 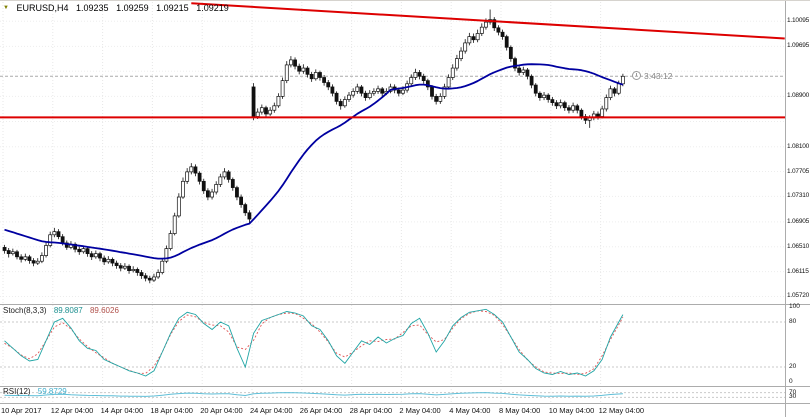 I want to click on stoch-main-line, so click(x=314, y=342).